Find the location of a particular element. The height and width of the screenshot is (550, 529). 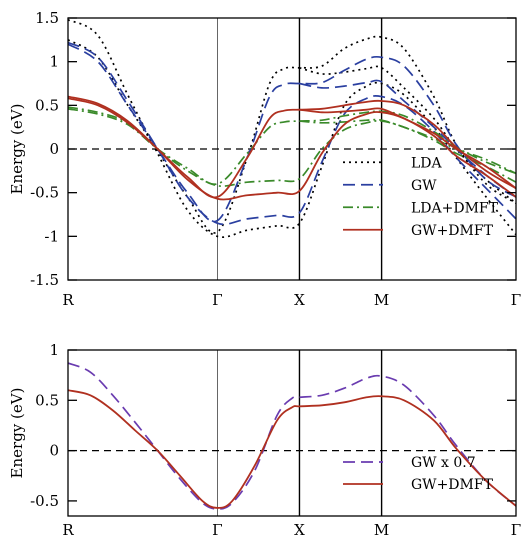

y-tick-label: 1.5 is located at coordinates (47, 18).